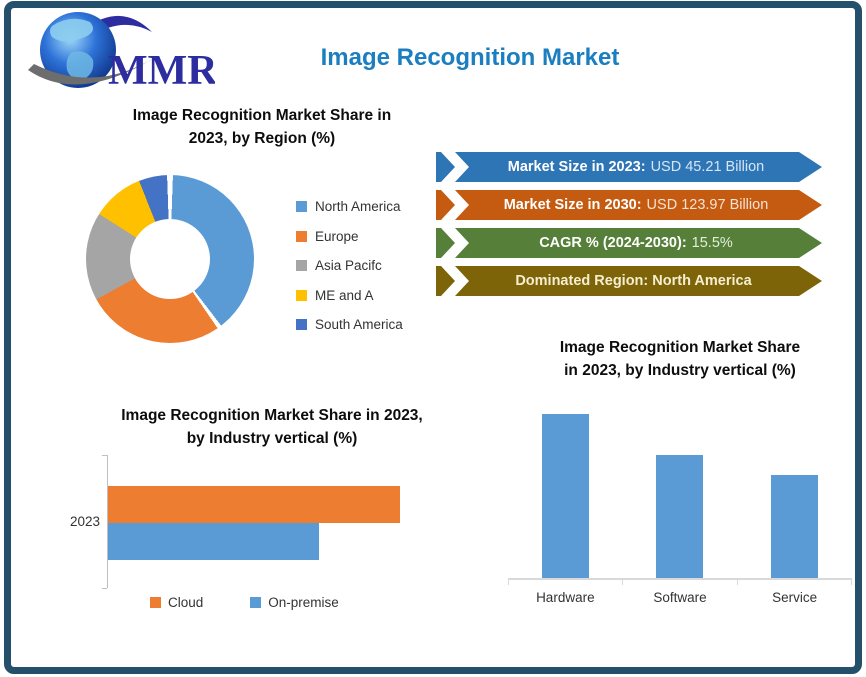 The width and height of the screenshot is (866, 677). I want to click on hbar-legend: Cloud On-premise, so click(244, 602).